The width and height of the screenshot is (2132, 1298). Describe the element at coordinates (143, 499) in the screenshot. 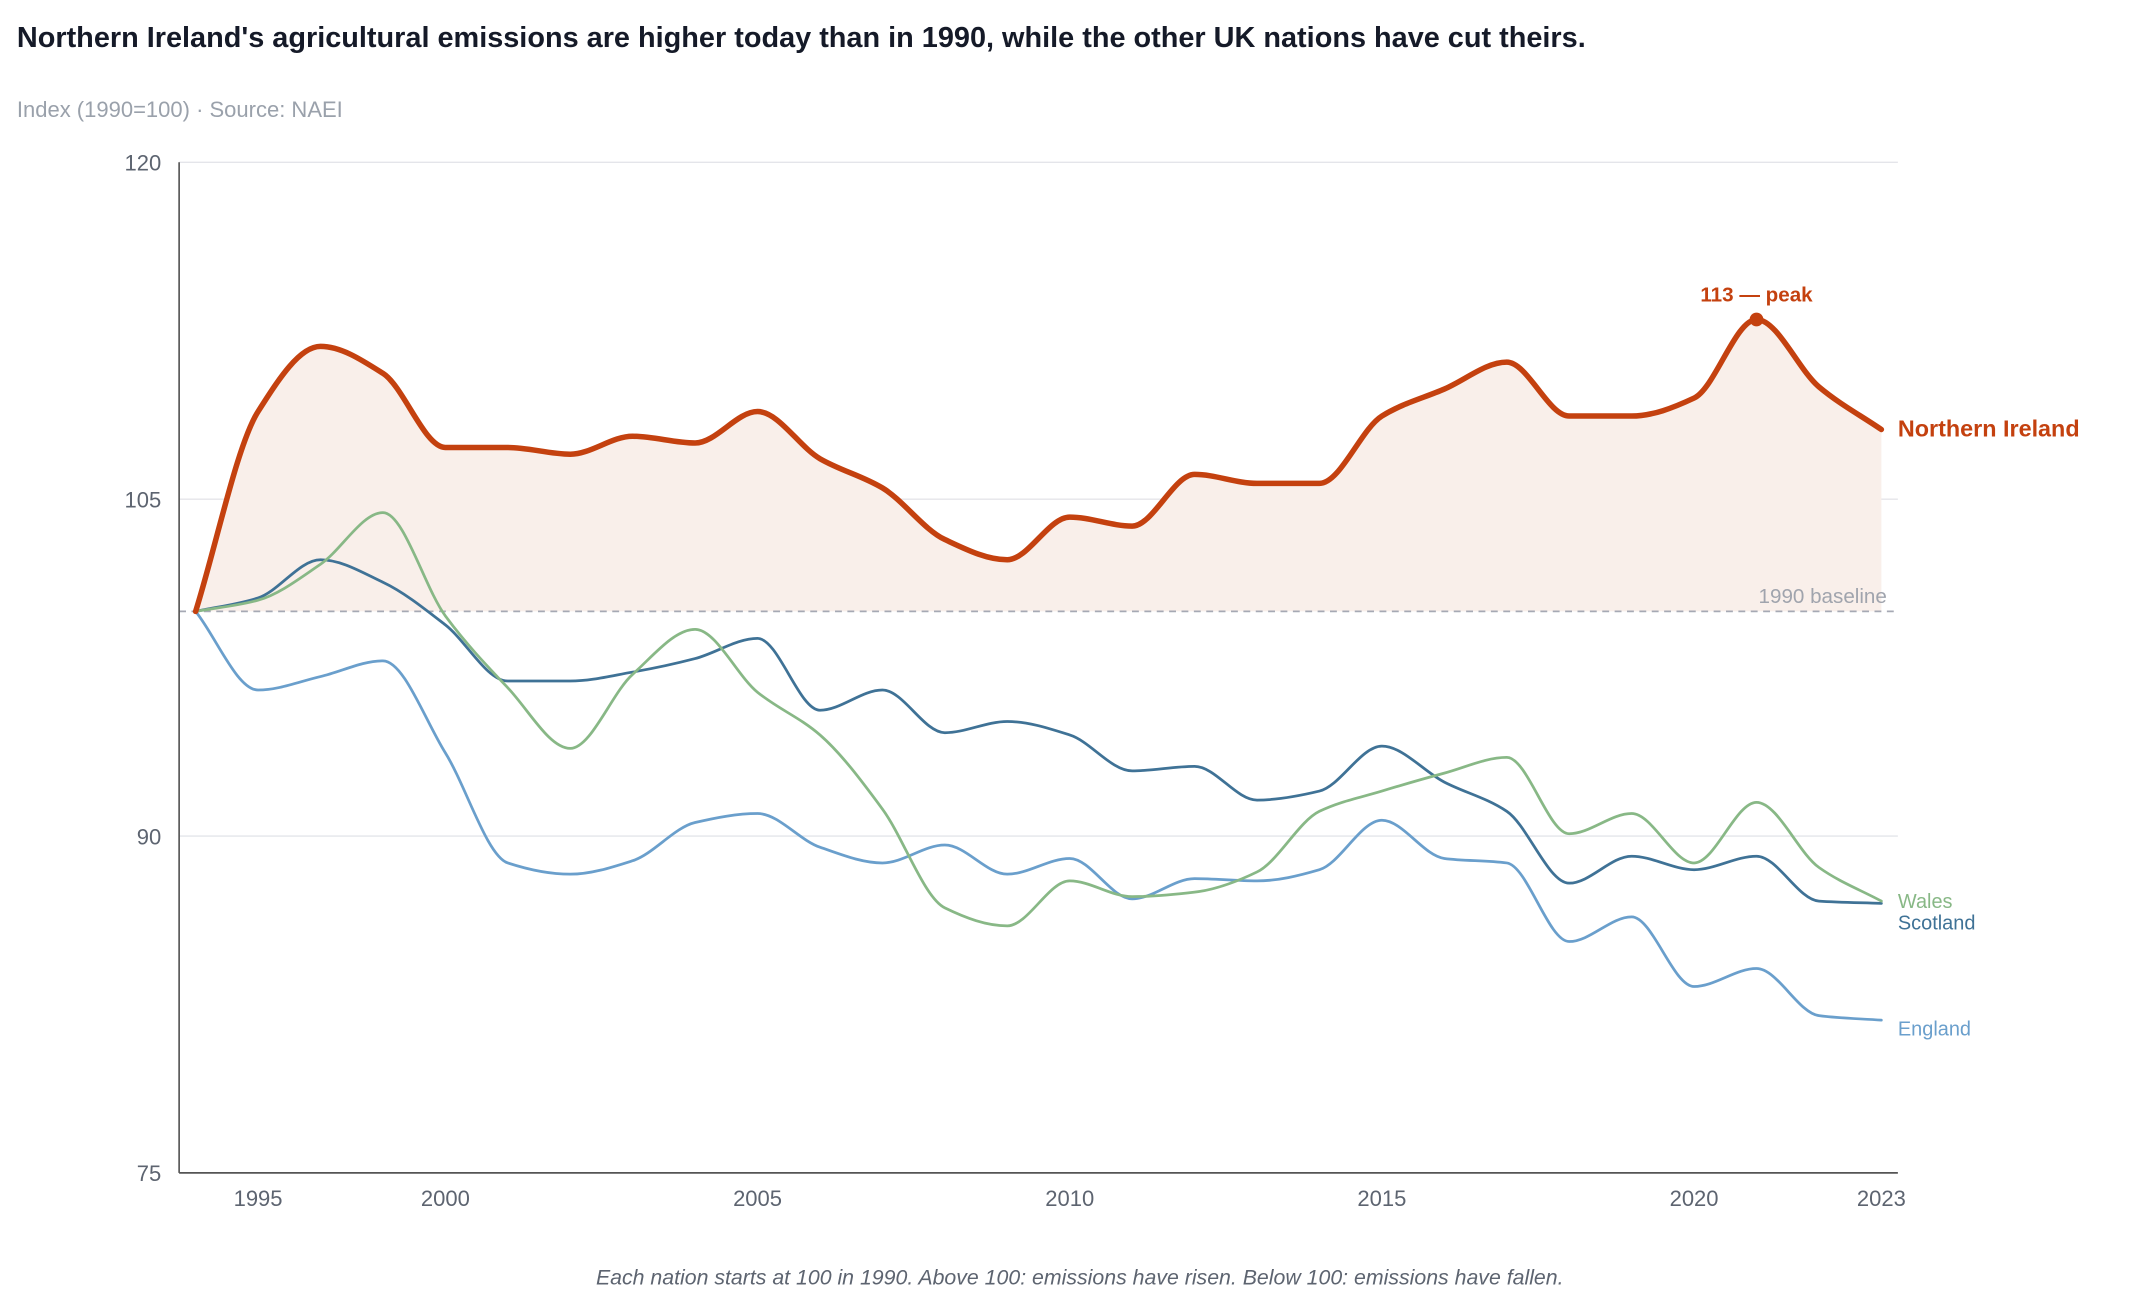

I see `y-tick-label: 105` at that location.